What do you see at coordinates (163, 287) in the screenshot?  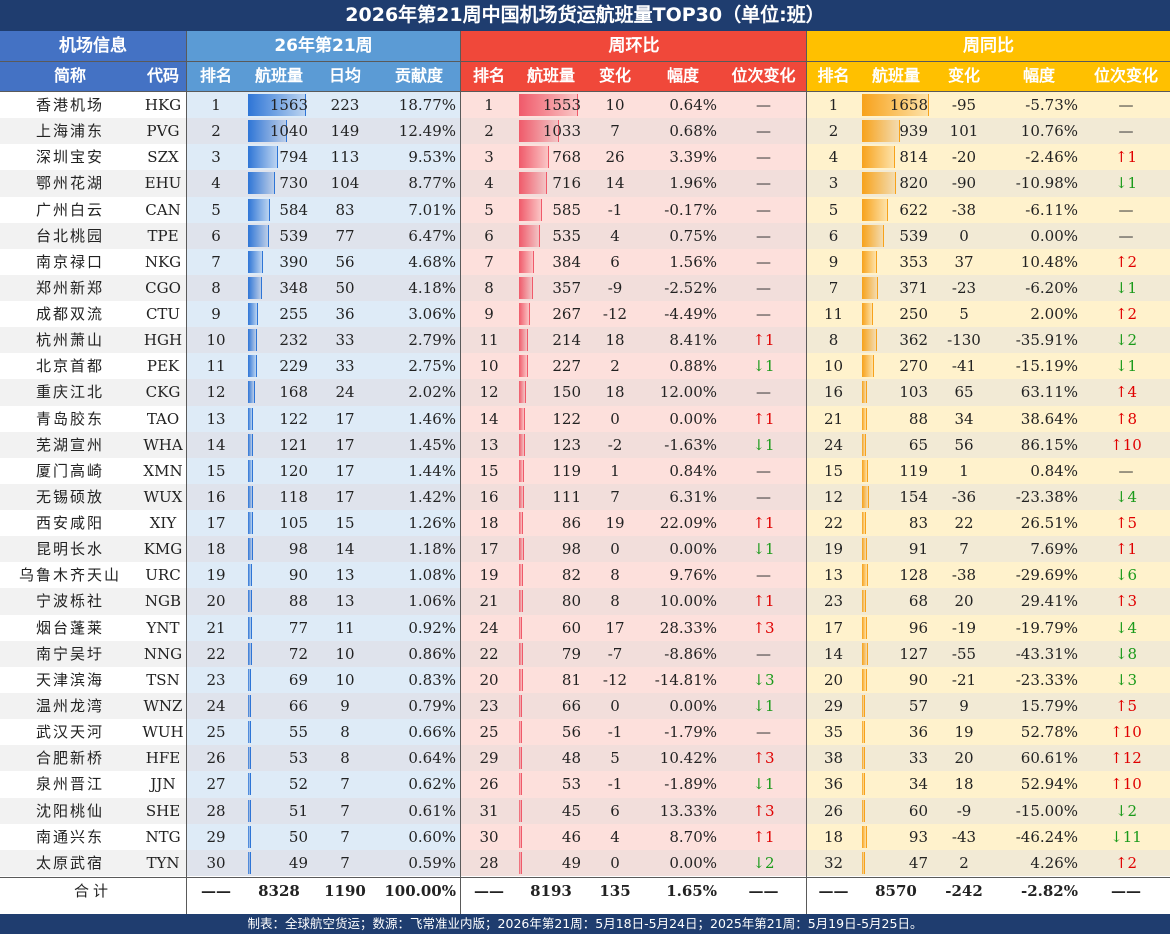 I see `cell-code: CGO` at bounding box center [163, 287].